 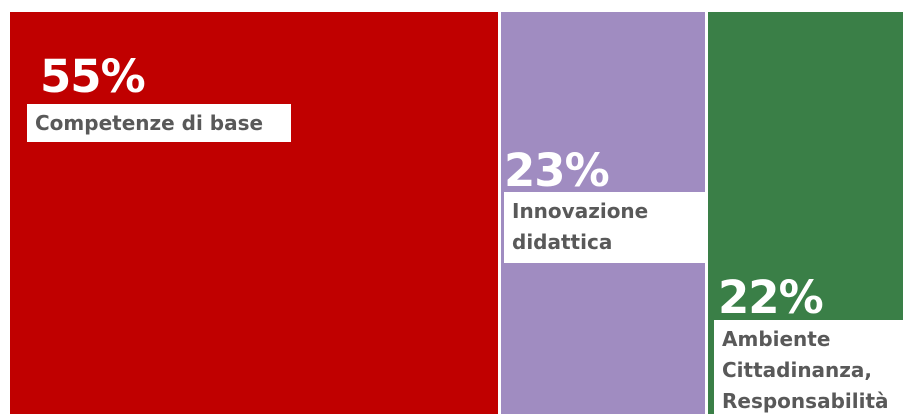 I want to click on category-label-innovazione-didattica: Innovazione didattica, so click(x=604, y=227).